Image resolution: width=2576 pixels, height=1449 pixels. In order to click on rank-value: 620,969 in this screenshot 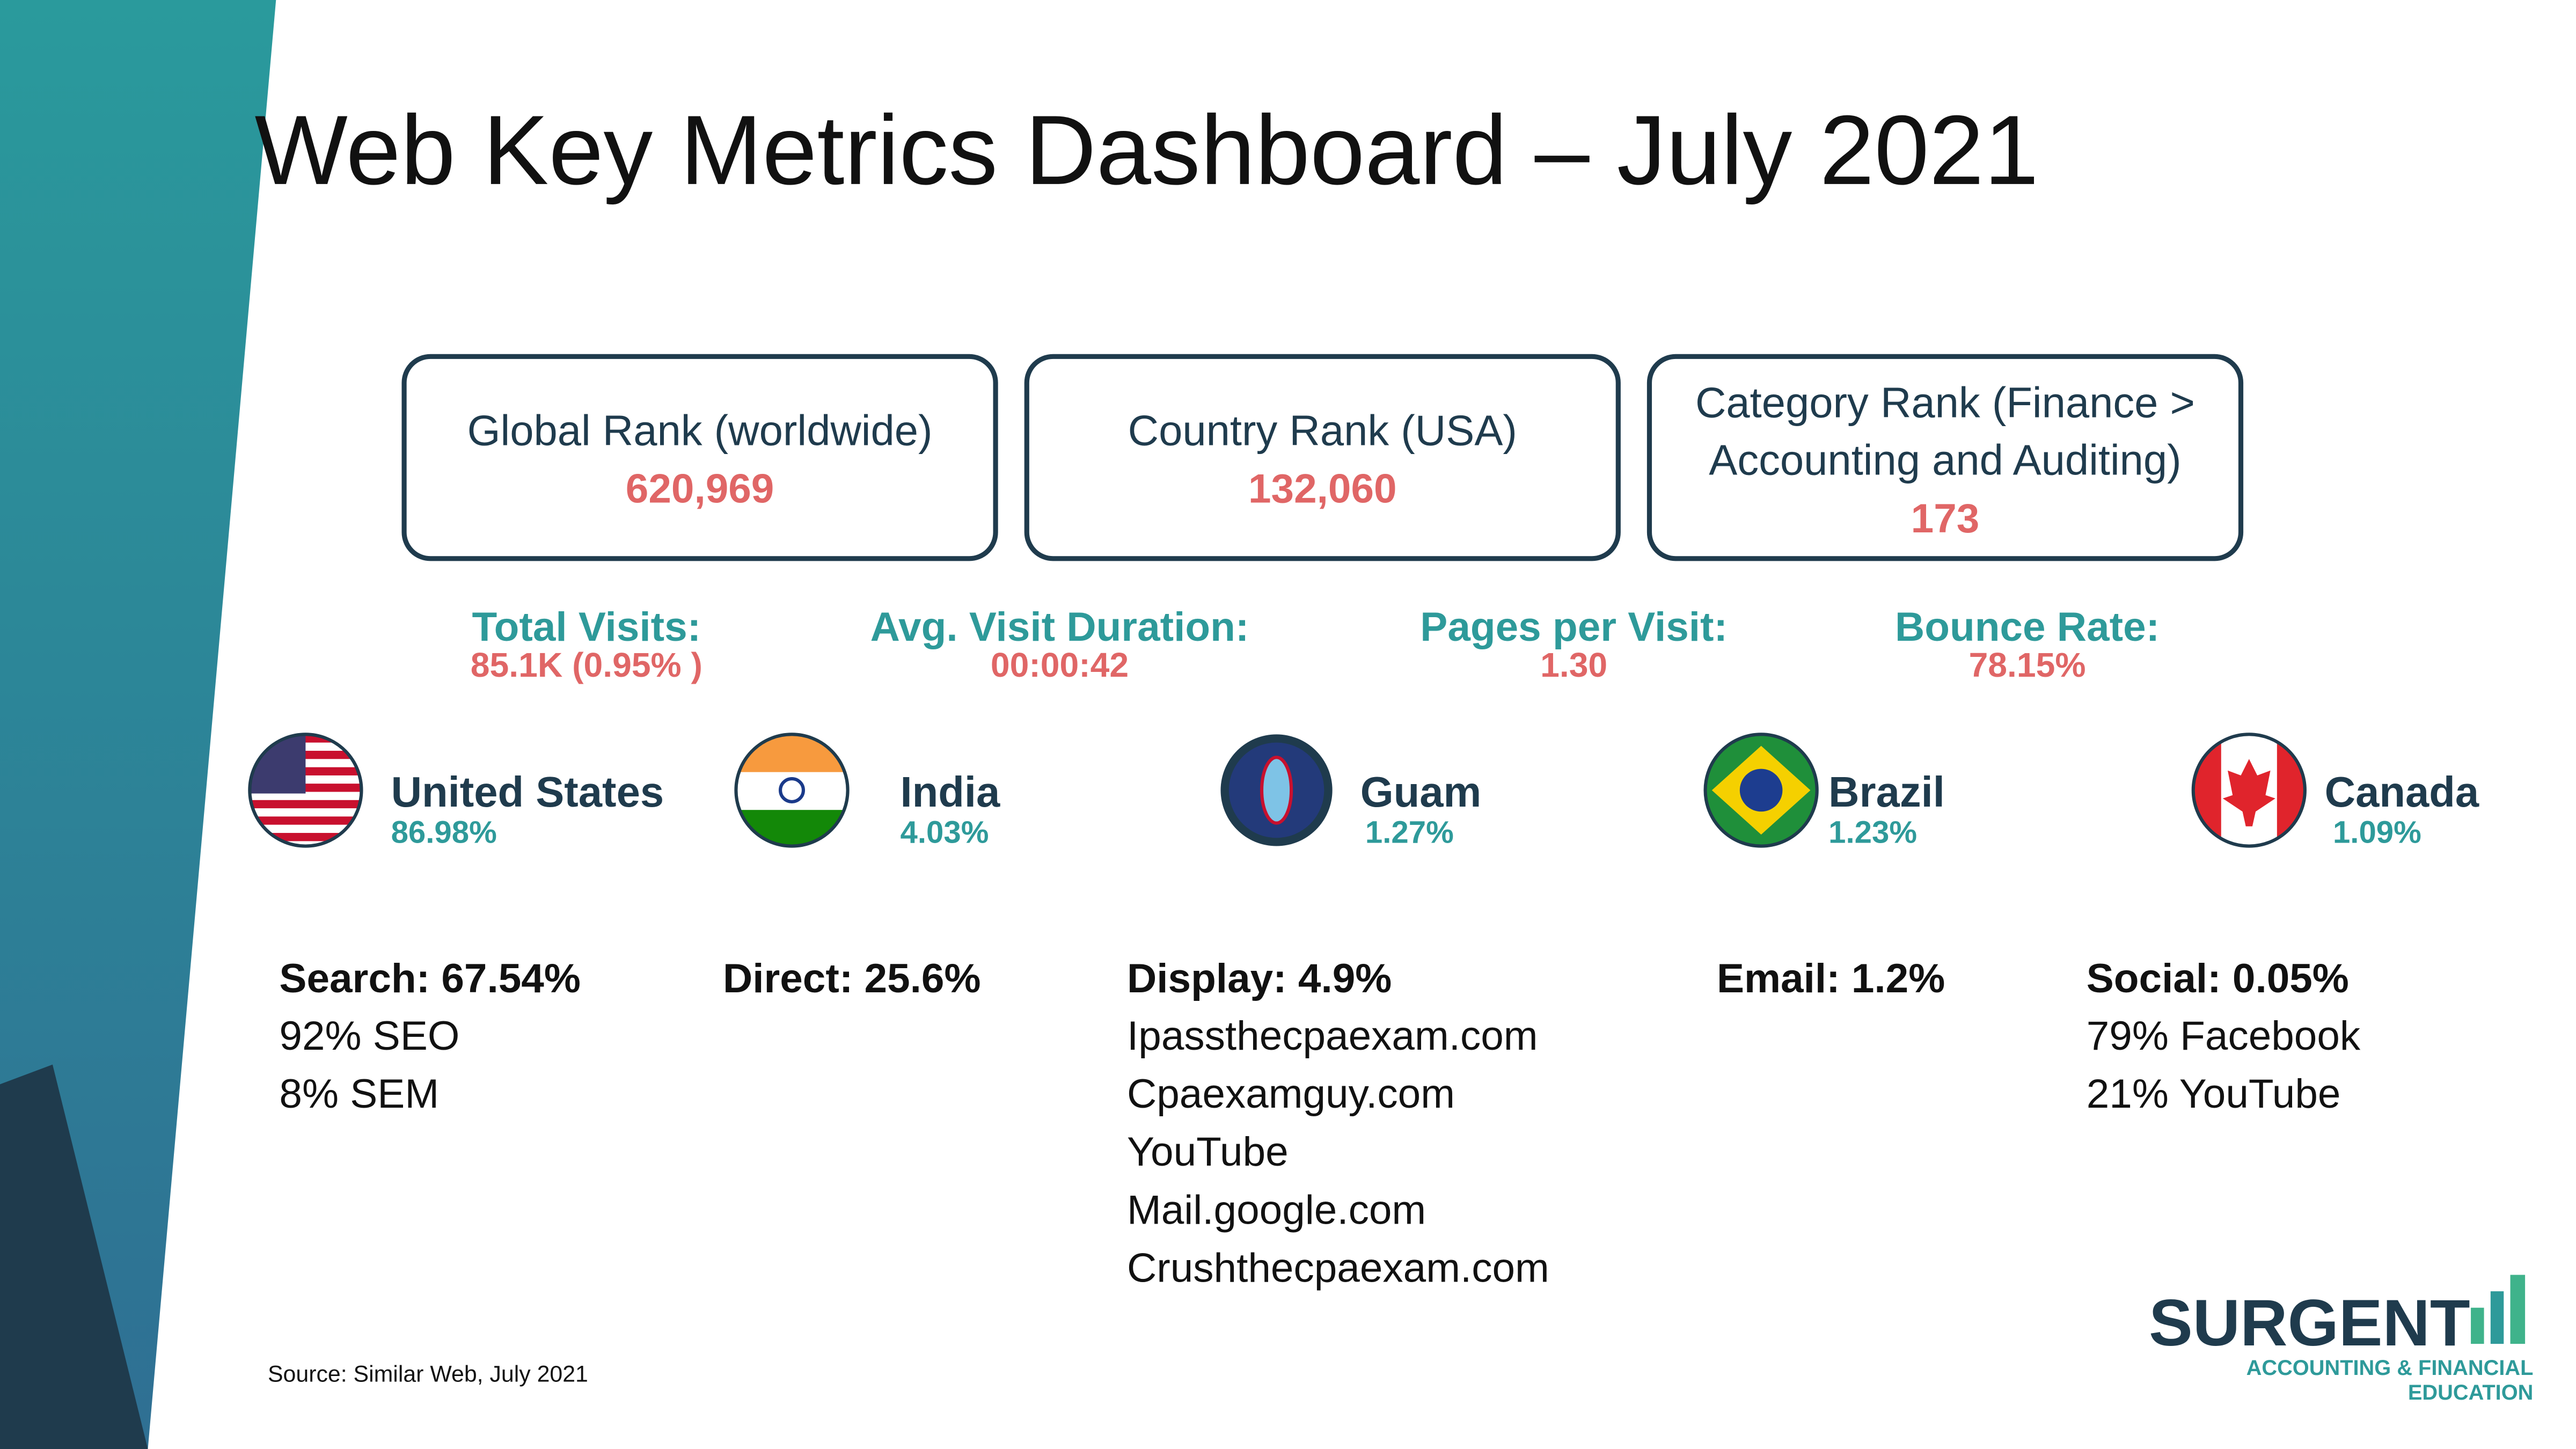, I will do `click(700, 489)`.